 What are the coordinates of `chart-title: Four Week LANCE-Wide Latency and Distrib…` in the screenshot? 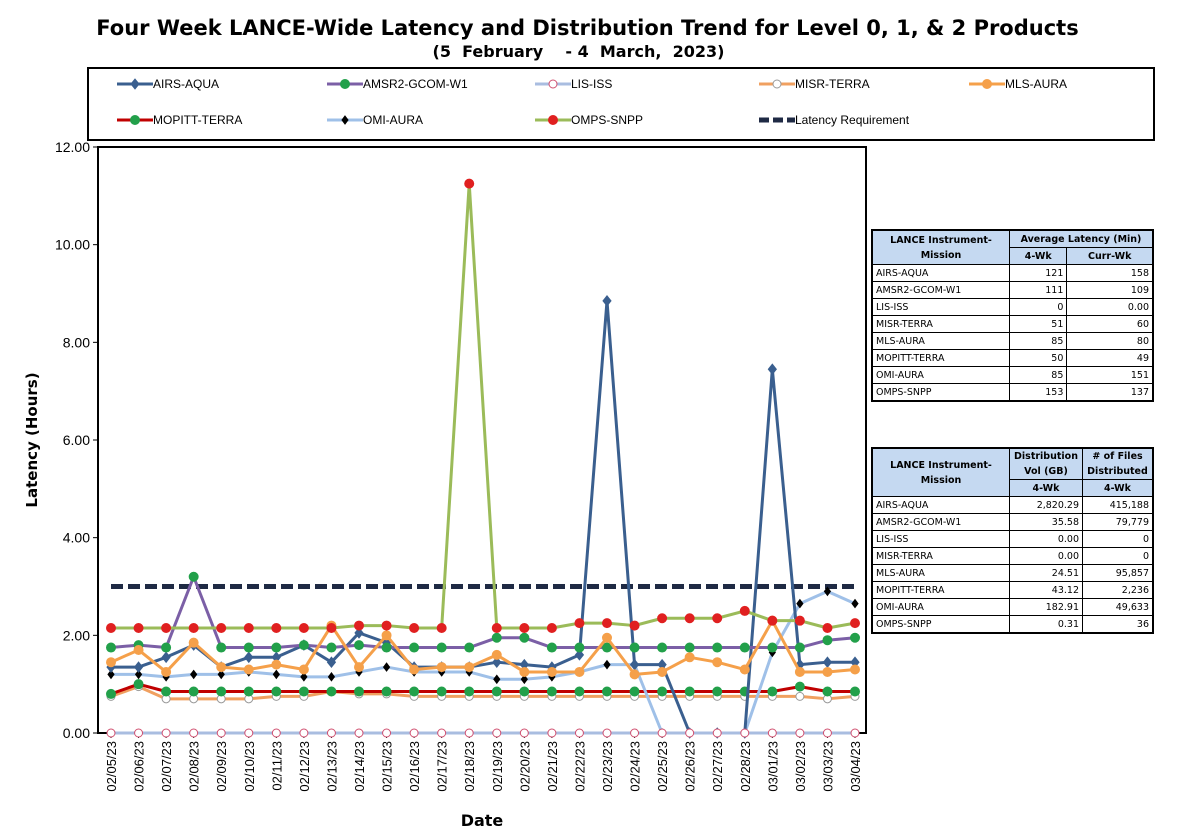 It's located at (587, 28).